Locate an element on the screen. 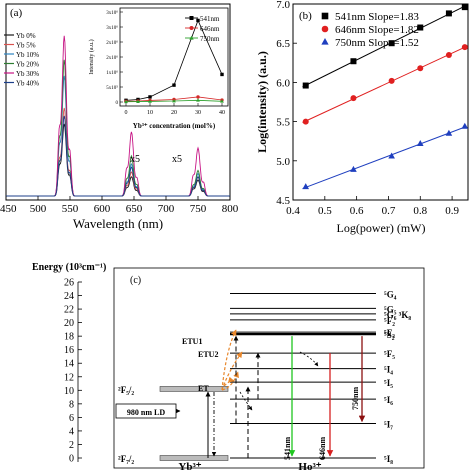 This screenshot has height=474, width=474. inset-xtick-label: 40 is located at coordinates (222, 113).